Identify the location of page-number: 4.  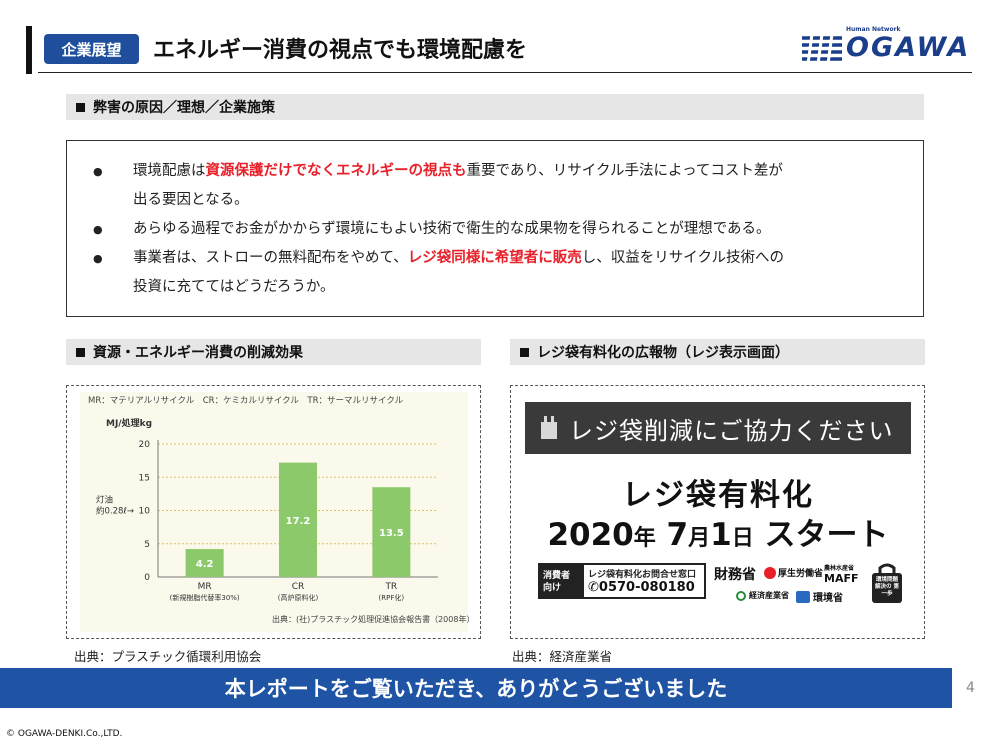
(970, 688).